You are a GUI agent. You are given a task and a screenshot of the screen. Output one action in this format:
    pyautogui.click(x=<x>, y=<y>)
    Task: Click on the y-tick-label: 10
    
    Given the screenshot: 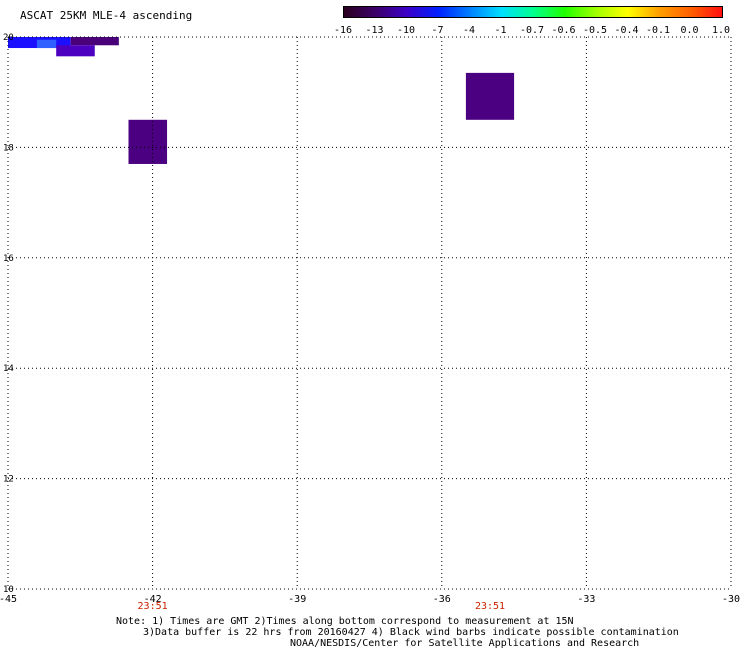 What is the action you would take?
    pyautogui.click(x=8, y=590)
    